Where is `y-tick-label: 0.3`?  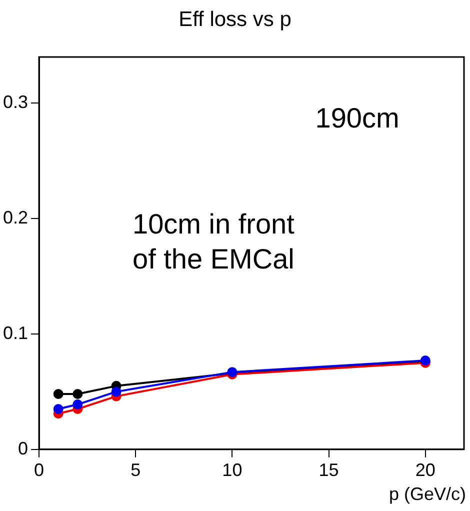
y-tick-label: 0.3 is located at coordinates (15, 102).